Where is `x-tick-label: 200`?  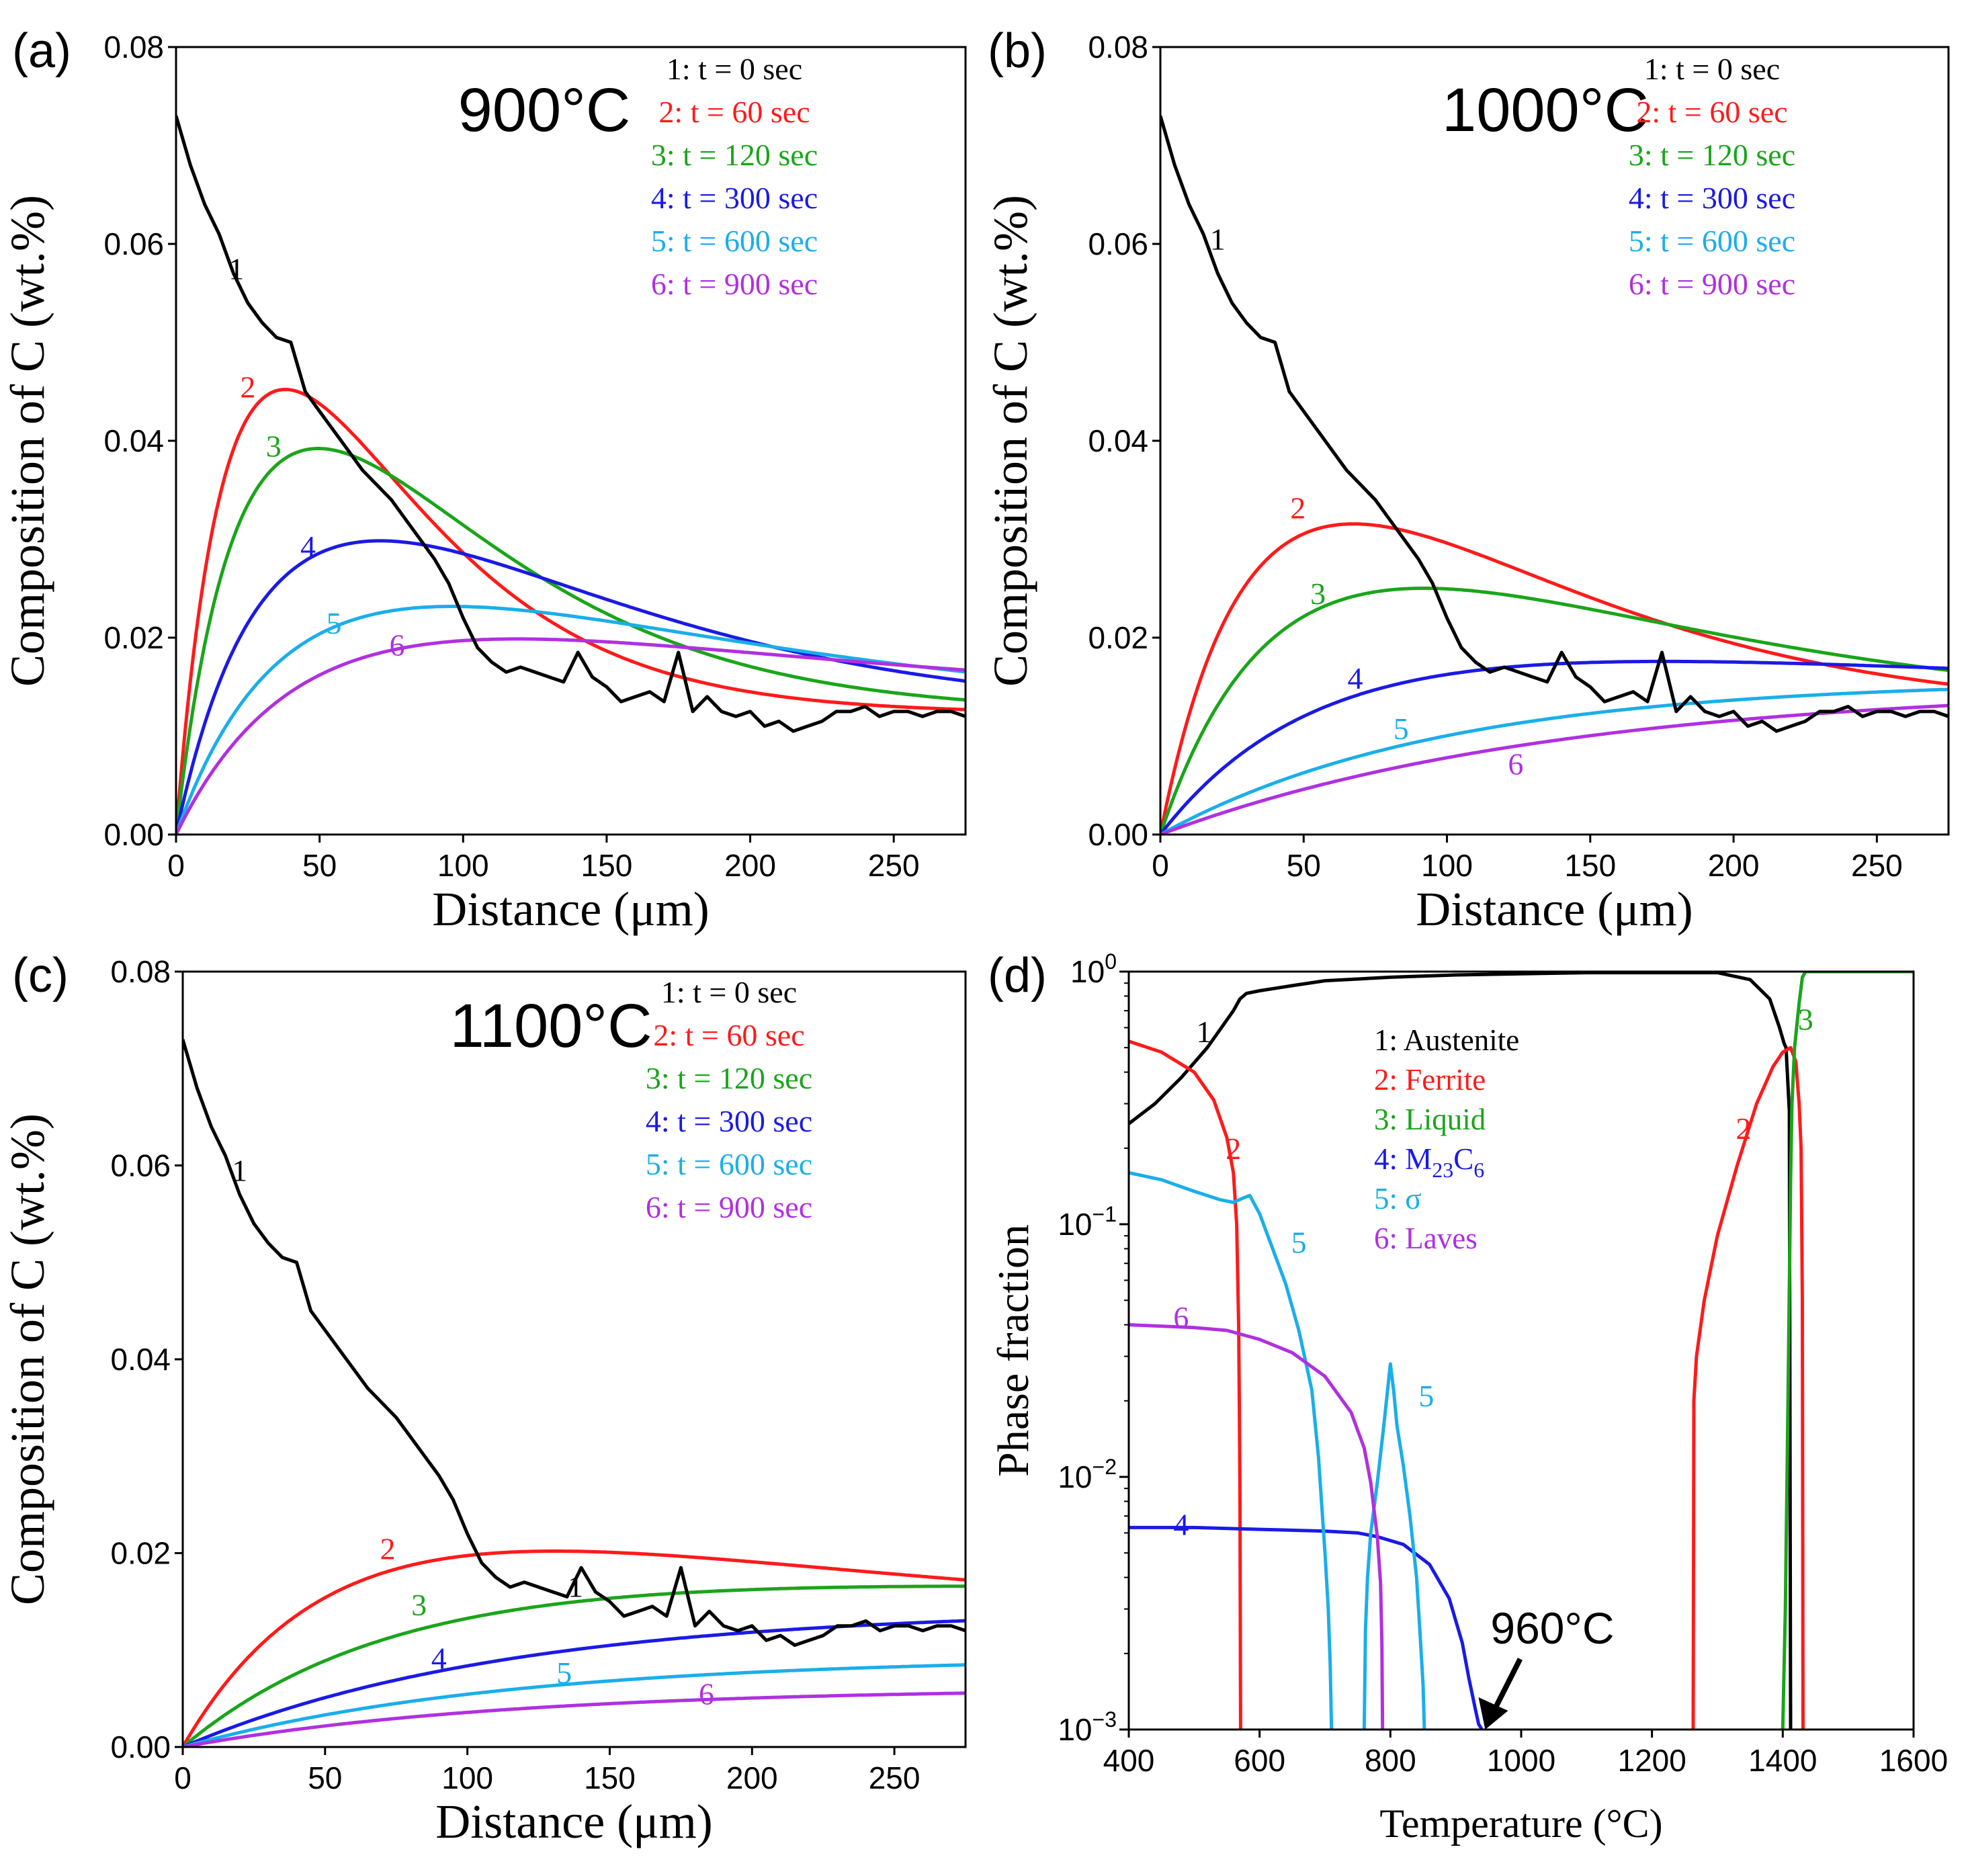 x-tick-label: 200 is located at coordinates (750, 865).